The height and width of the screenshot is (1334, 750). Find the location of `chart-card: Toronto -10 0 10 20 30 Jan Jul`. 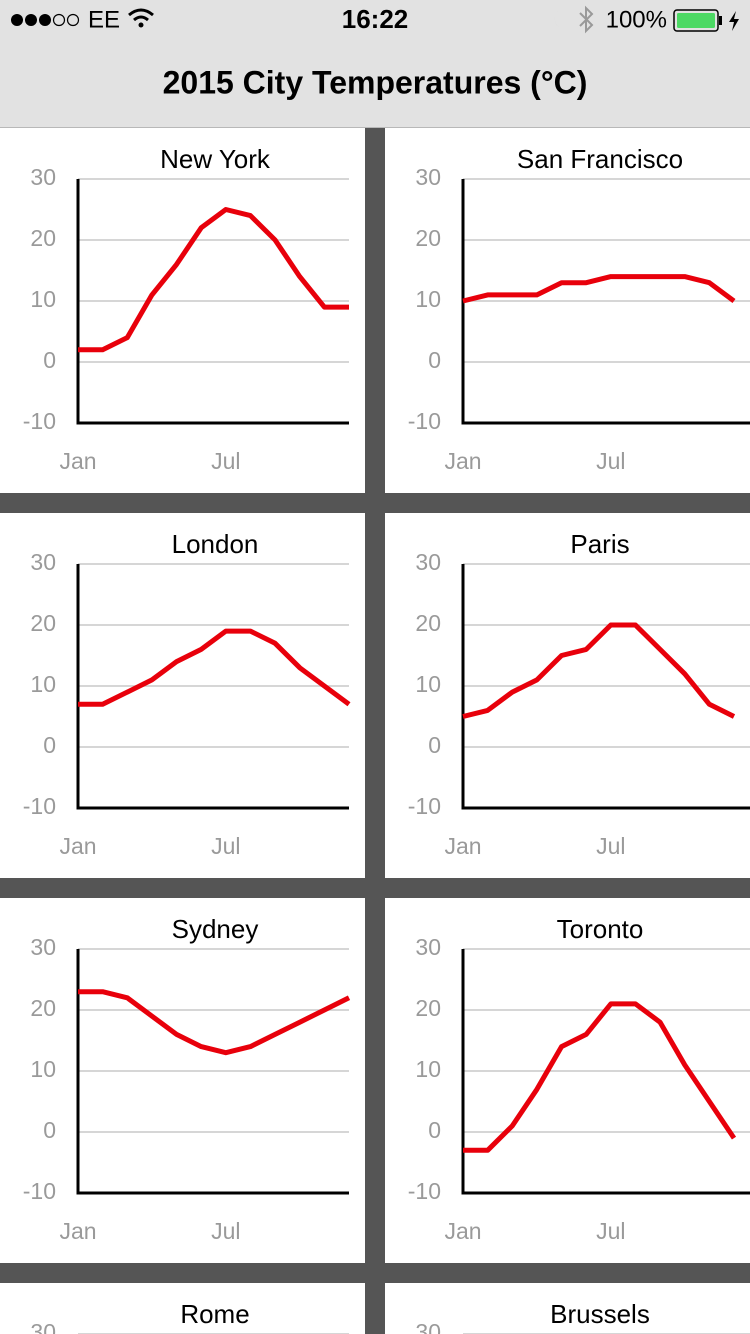

chart-card: Toronto -10 0 10 20 30 Jan Jul is located at coordinates (567, 1080).